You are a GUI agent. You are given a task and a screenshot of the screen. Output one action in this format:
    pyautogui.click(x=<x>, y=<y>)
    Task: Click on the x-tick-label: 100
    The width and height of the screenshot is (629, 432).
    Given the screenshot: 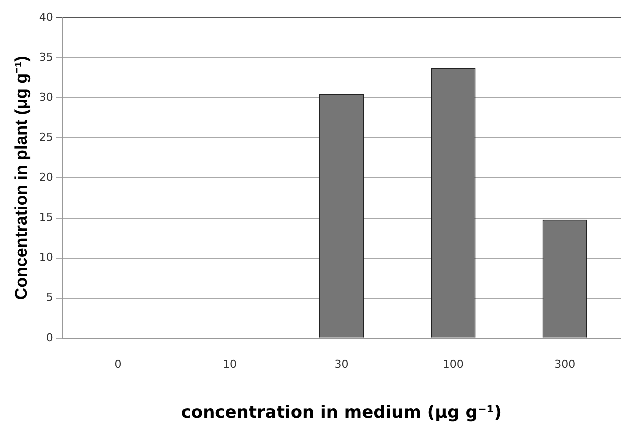 What is the action you would take?
    pyautogui.click(x=453, y=364)
    